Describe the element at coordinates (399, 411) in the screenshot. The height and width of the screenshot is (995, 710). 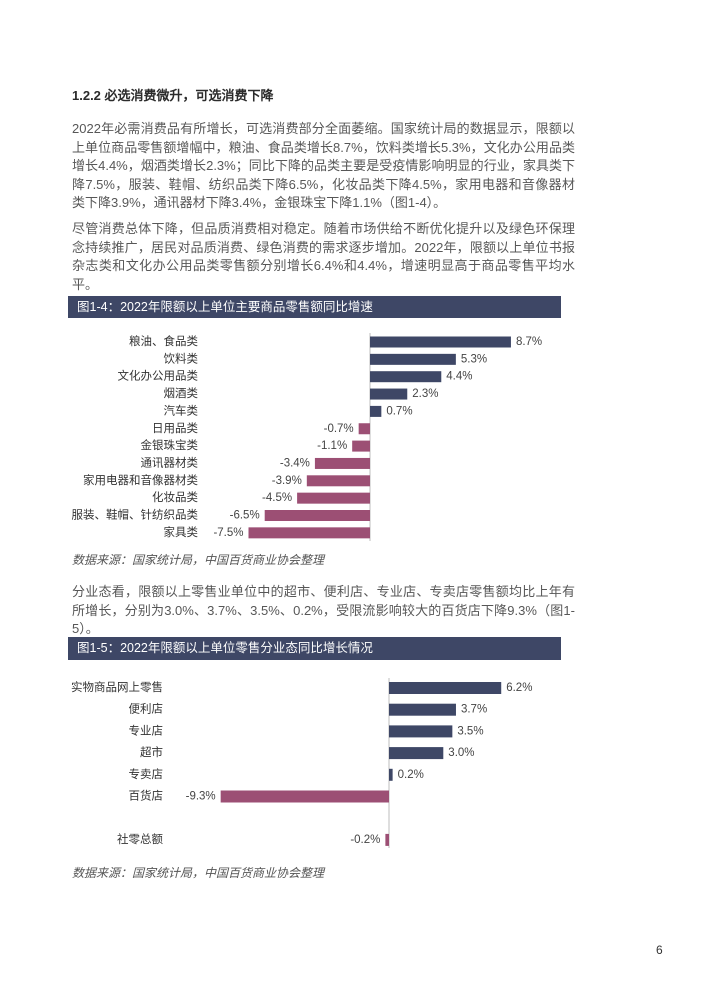
I see `data-label: 0.7%` at that location.